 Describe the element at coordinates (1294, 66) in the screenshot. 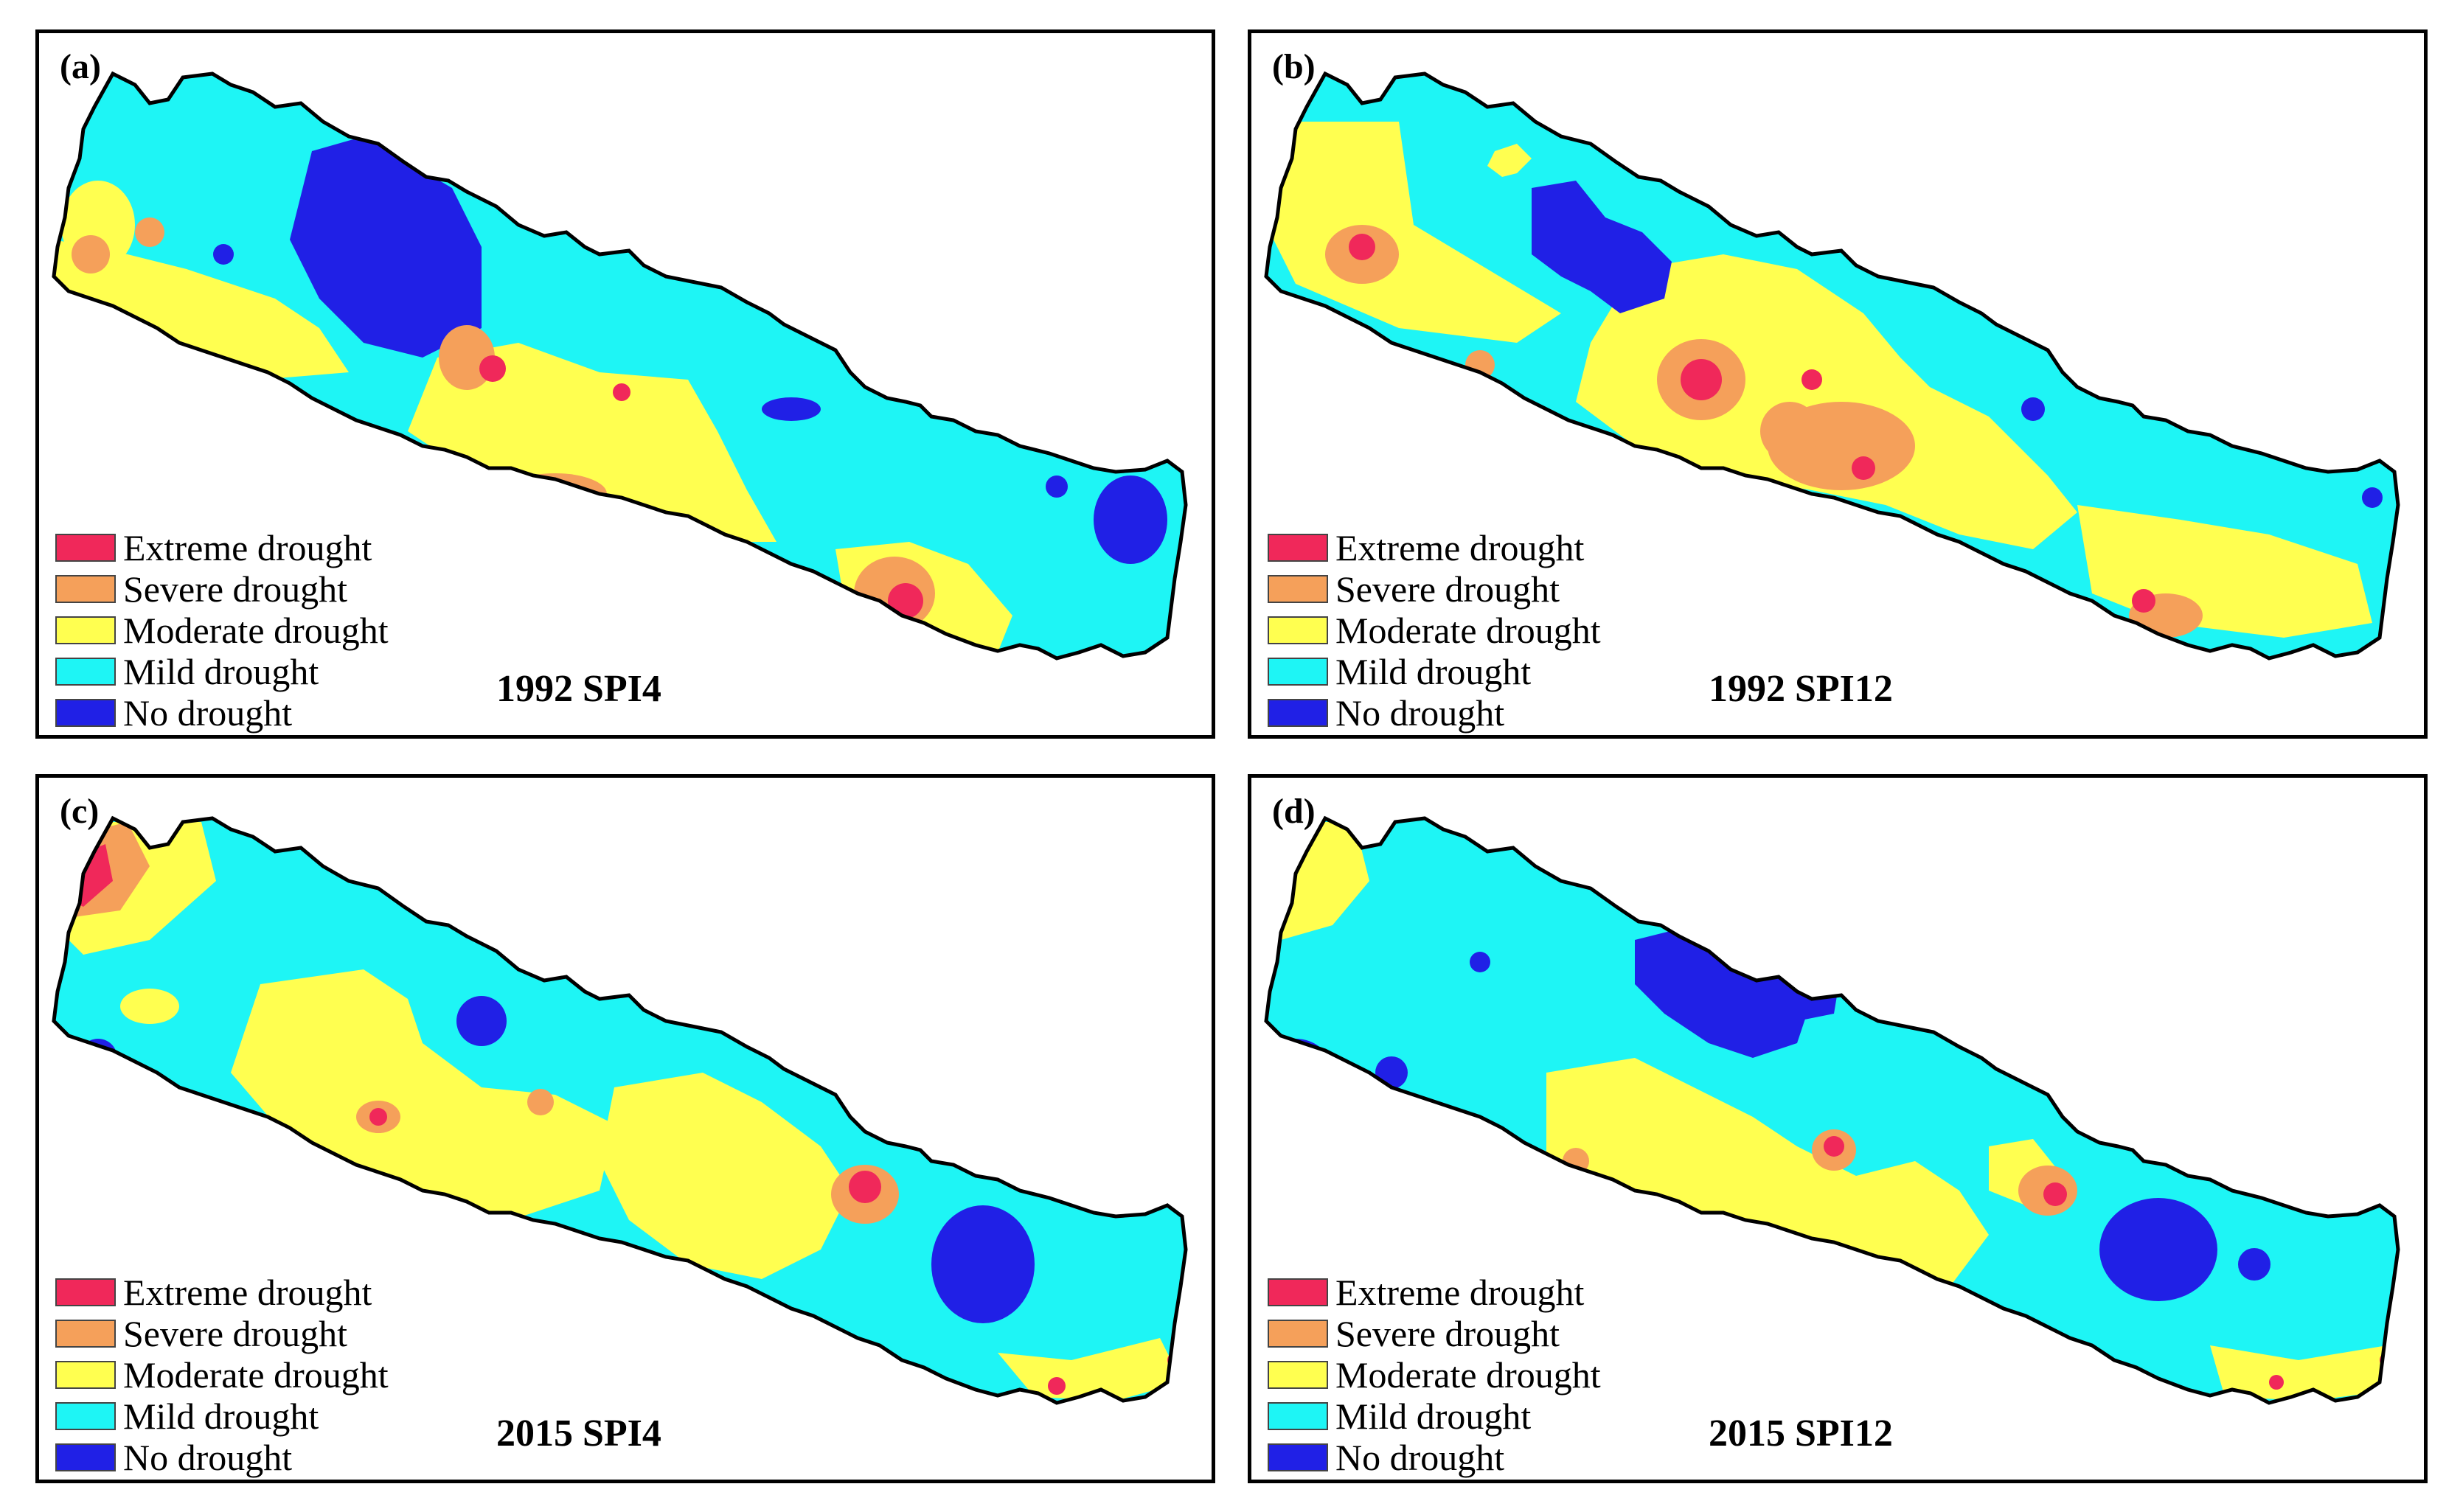

I see `panel-label: (b)` at that location.